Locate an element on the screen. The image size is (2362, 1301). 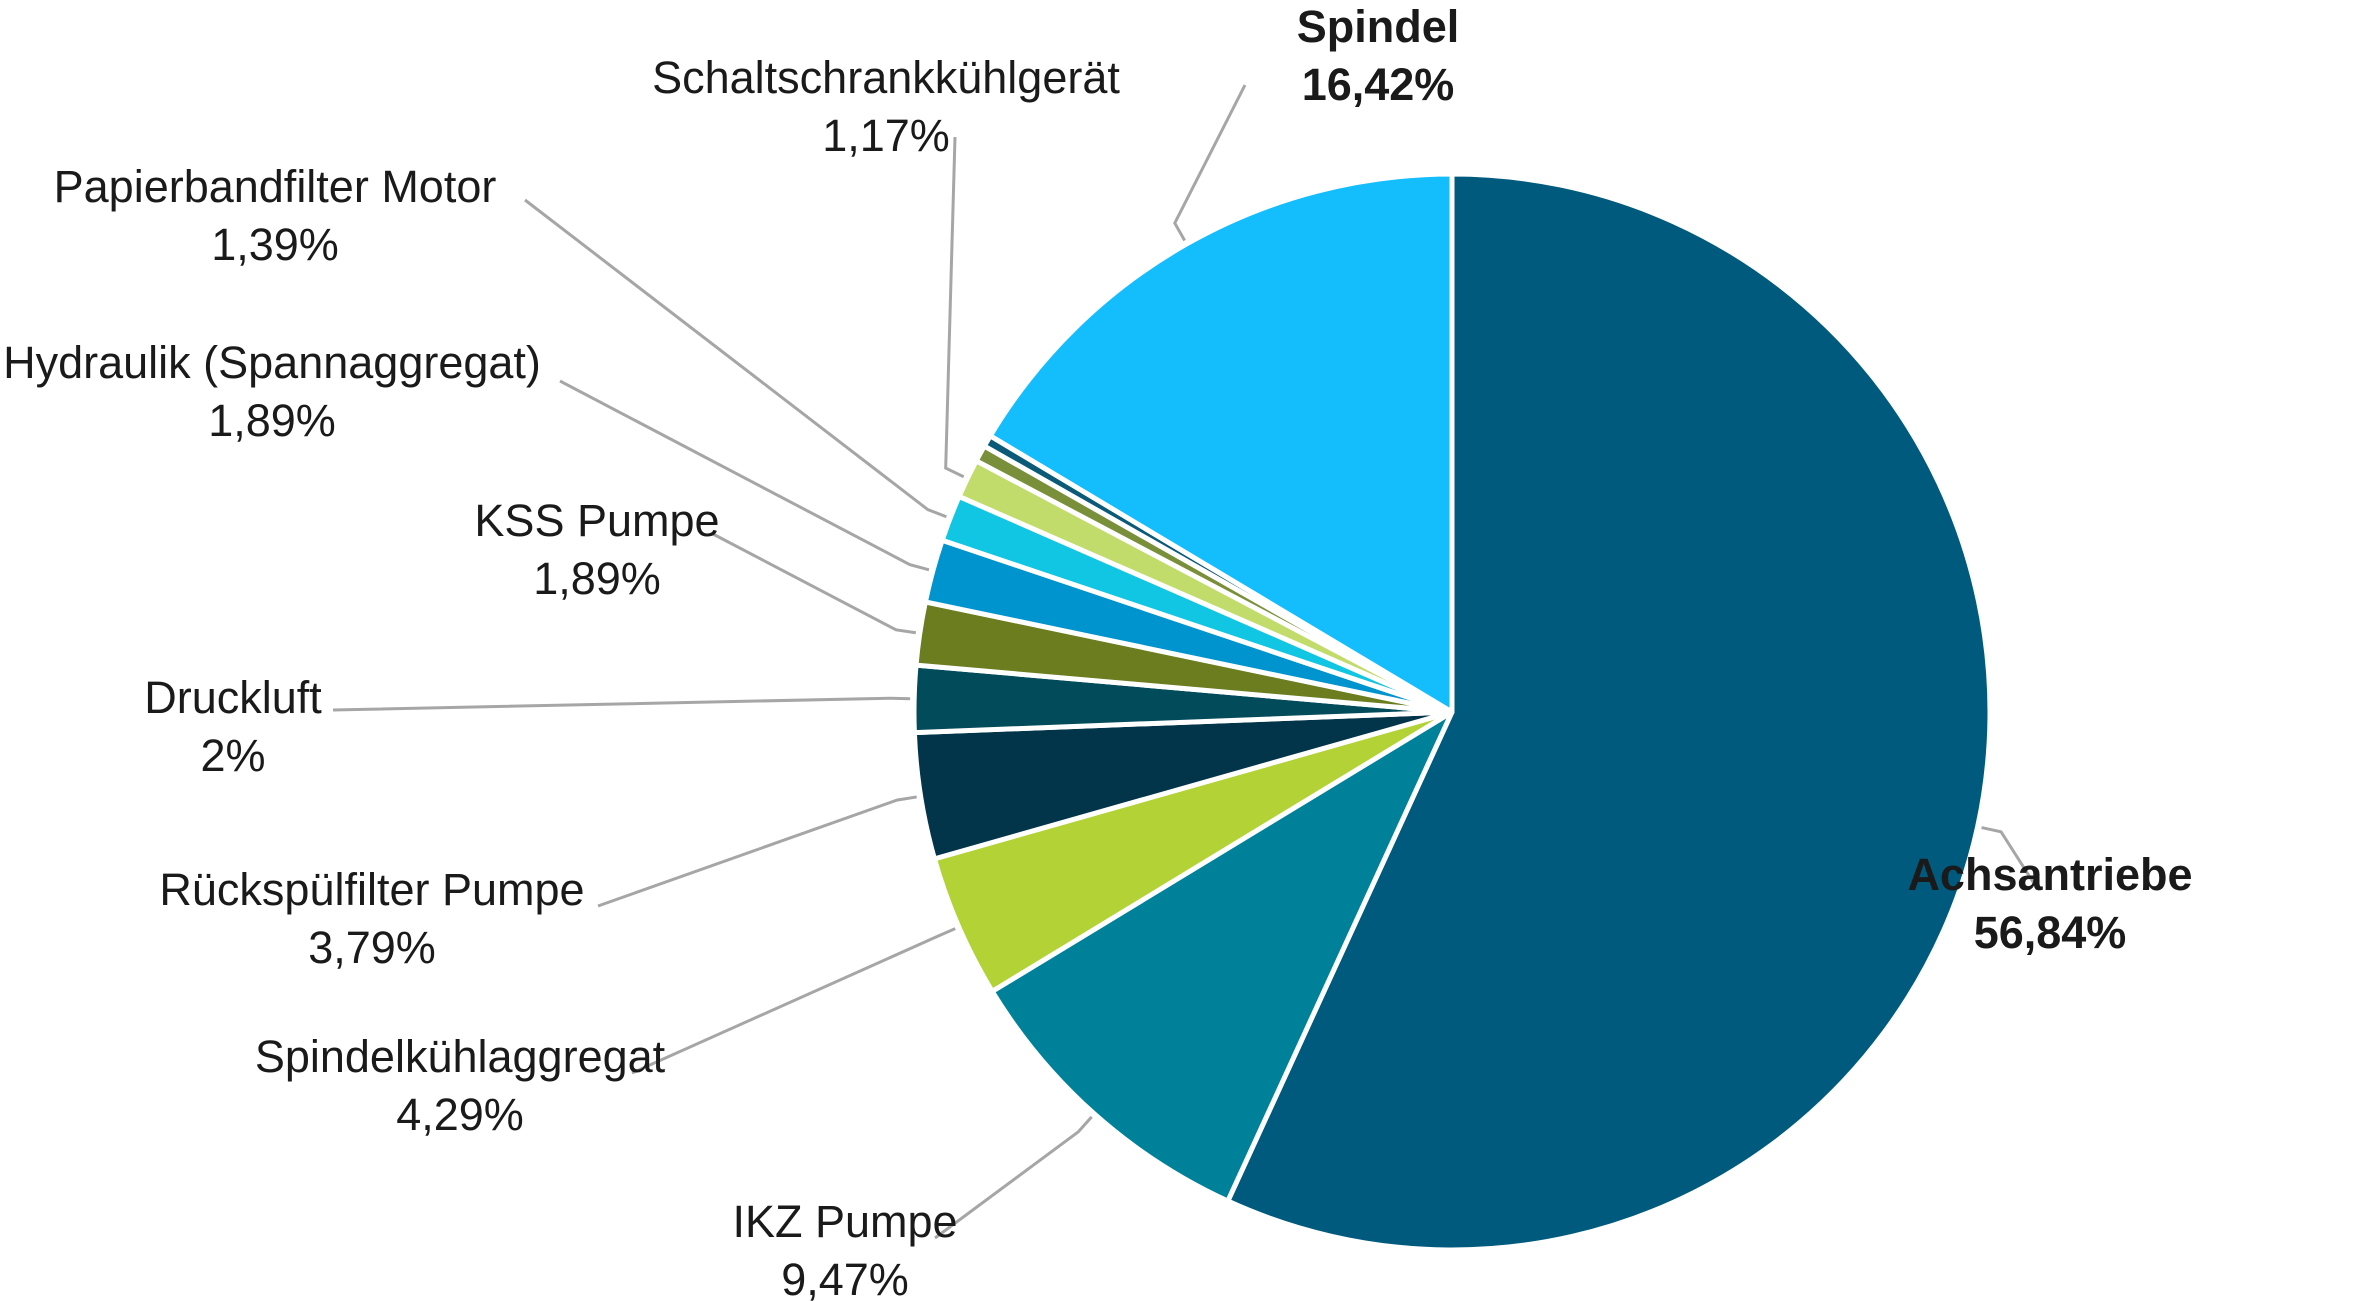
slice-name-label: Spindel is located at coordinates (1378, 26).